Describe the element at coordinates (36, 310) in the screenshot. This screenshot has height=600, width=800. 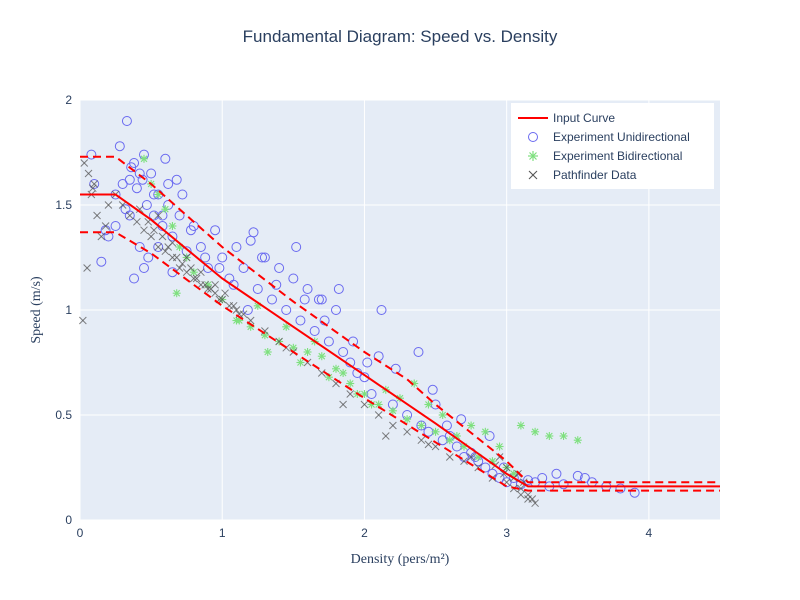
I see `y-axis-label: Speed (m/s)` at that location.